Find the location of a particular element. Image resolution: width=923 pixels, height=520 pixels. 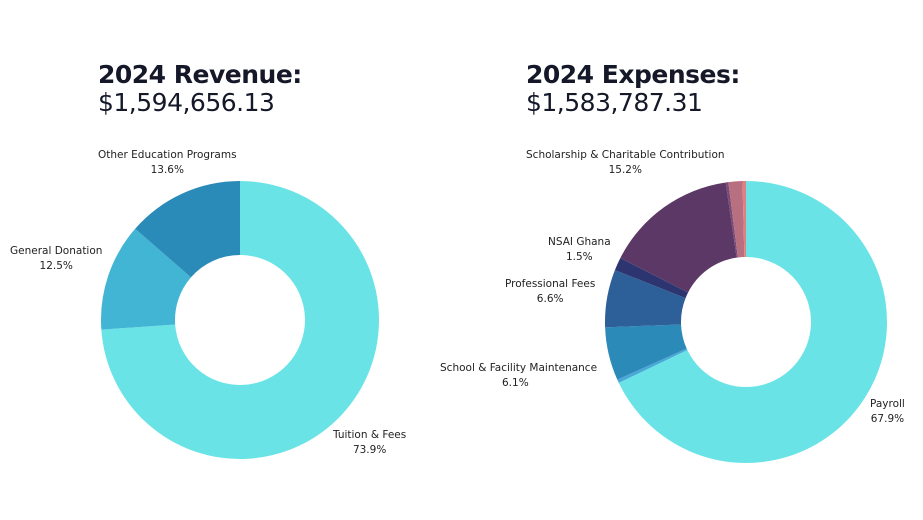

label-nsai: NSAI Ghana 1.5% is located at coordinates (579, 249).